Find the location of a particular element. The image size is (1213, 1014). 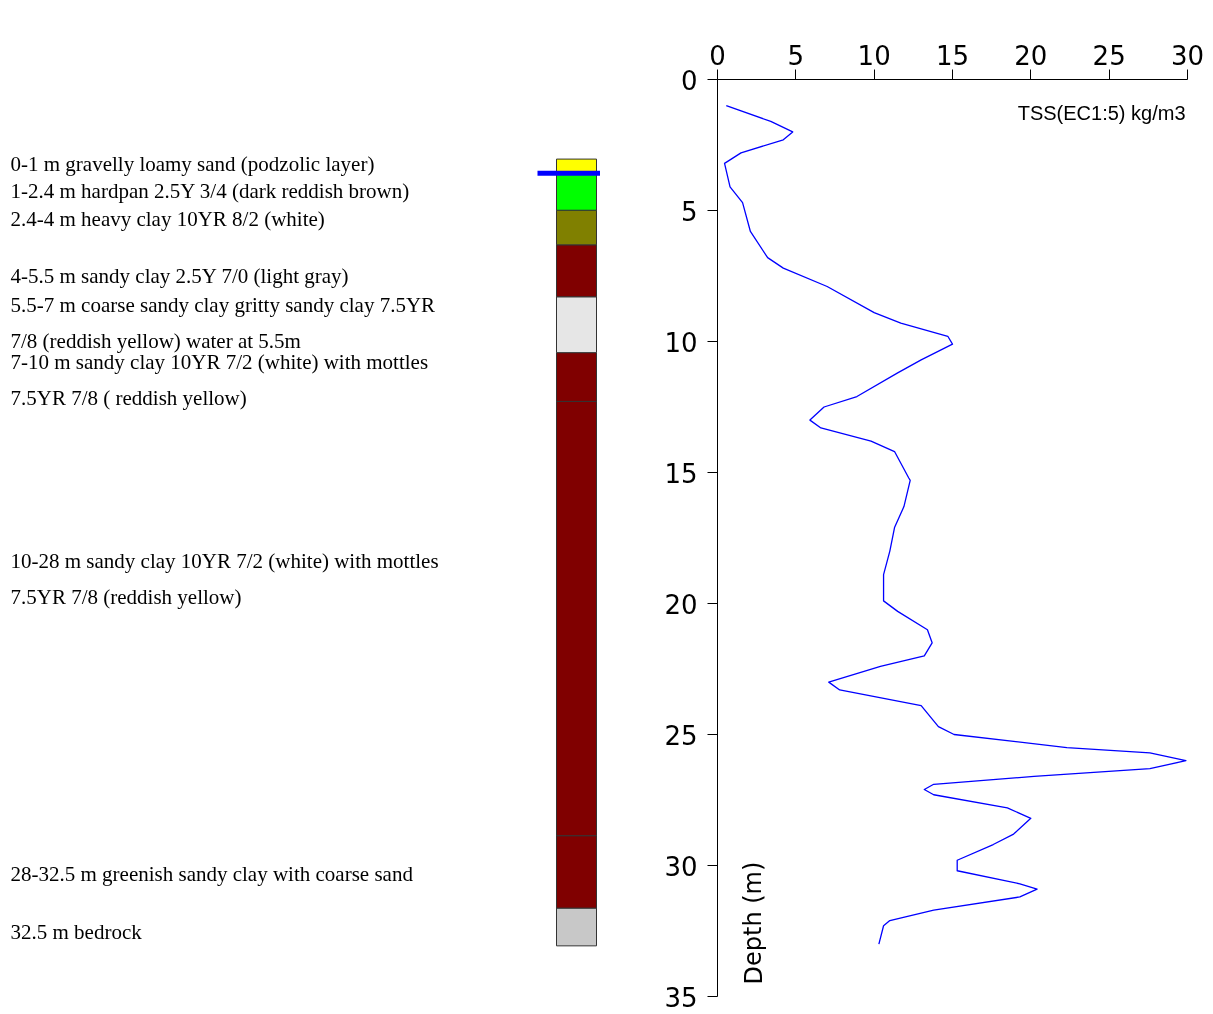

x-tick-label: 15 is located at coordinates (952, 55).